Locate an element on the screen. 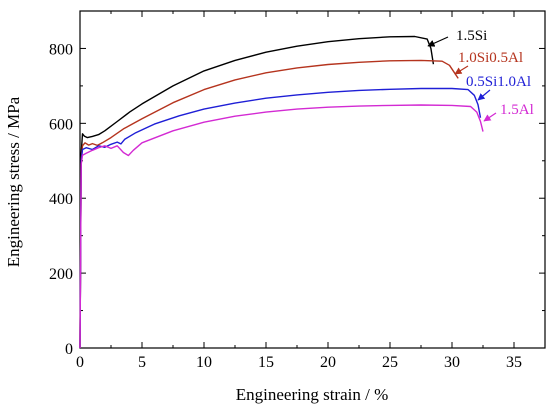 The height and width of the screenshot is (410, 550). series-label: 1.5Al is located at coordinates (517, 110).